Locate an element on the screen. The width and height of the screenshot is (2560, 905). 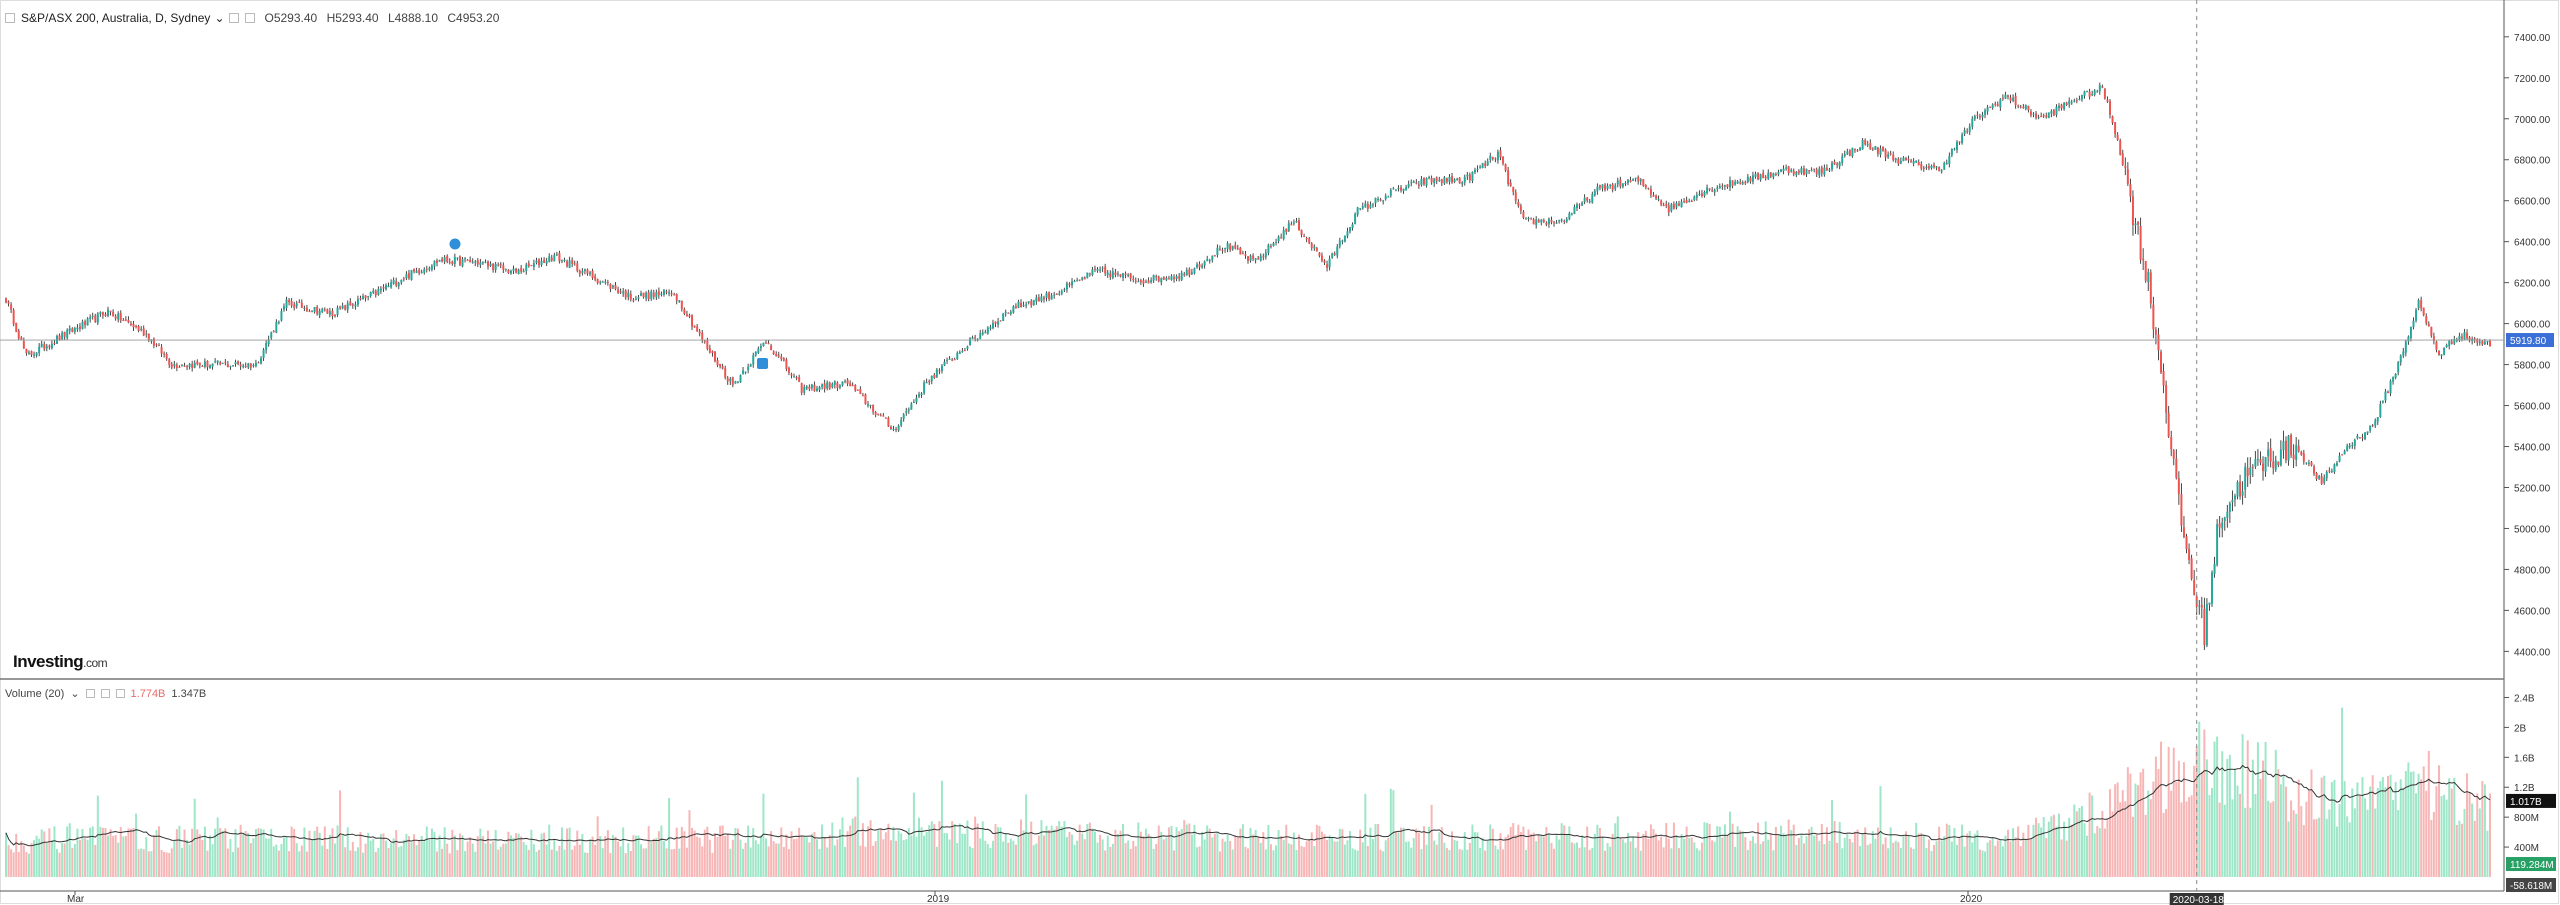
volume-close-icon is located at coordinates (120, 693).